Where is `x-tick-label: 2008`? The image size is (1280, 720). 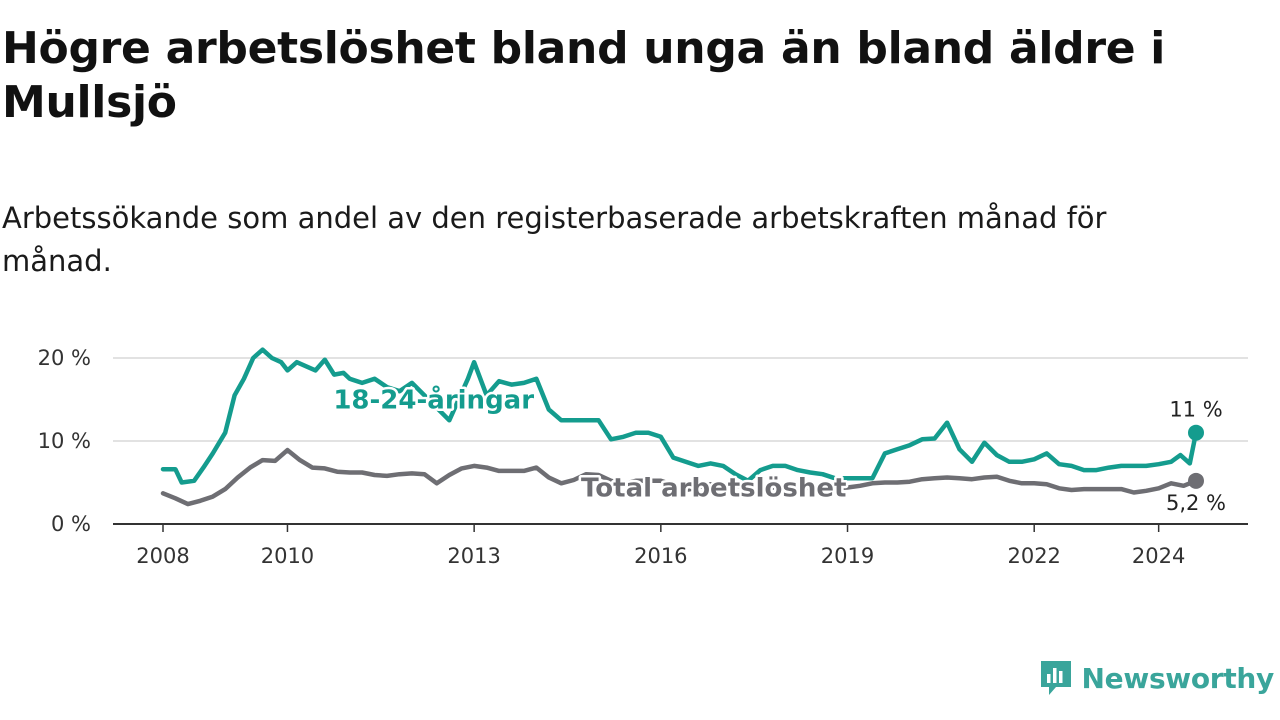
x-tick-label: 2008 is located at coordinates (162, 556).